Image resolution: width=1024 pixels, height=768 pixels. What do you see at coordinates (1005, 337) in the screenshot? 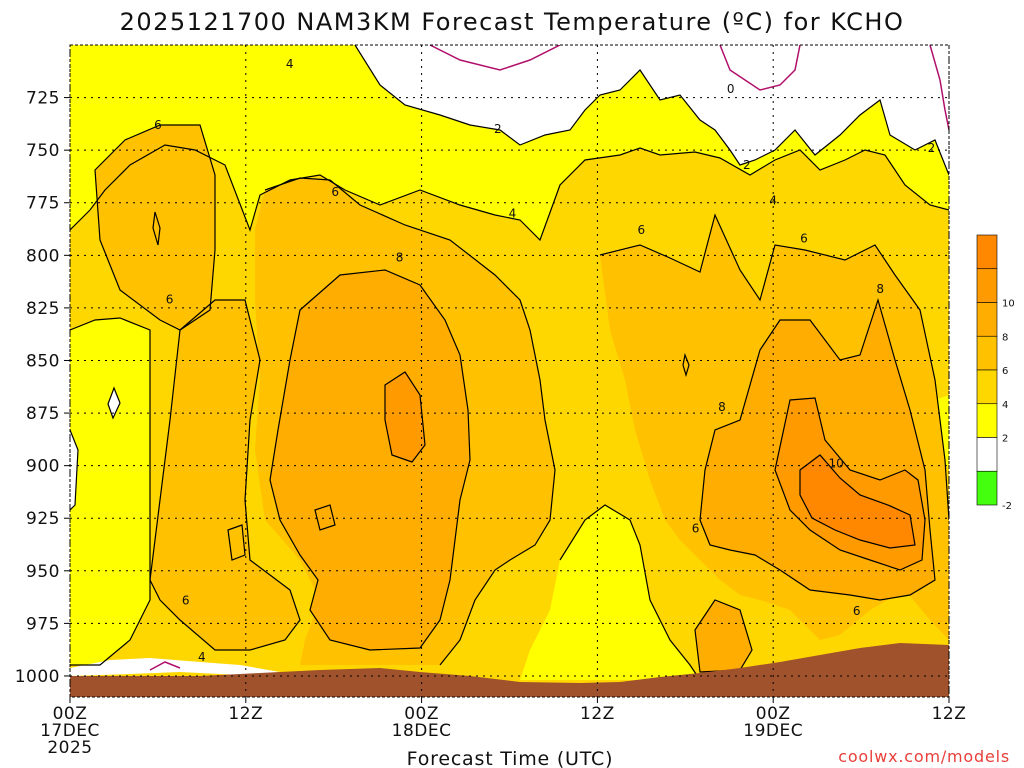
I see `colorbar-label: 8` at bounding box center [1005, 337].